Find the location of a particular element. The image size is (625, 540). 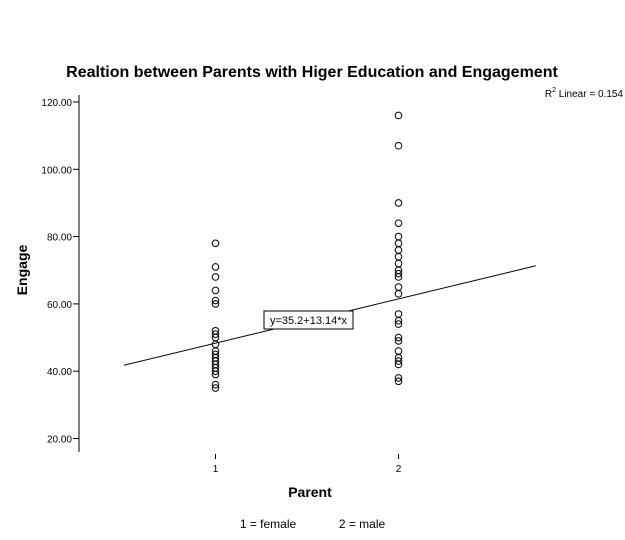

x-tick-label: 1 is located at coordinates (216, 469).